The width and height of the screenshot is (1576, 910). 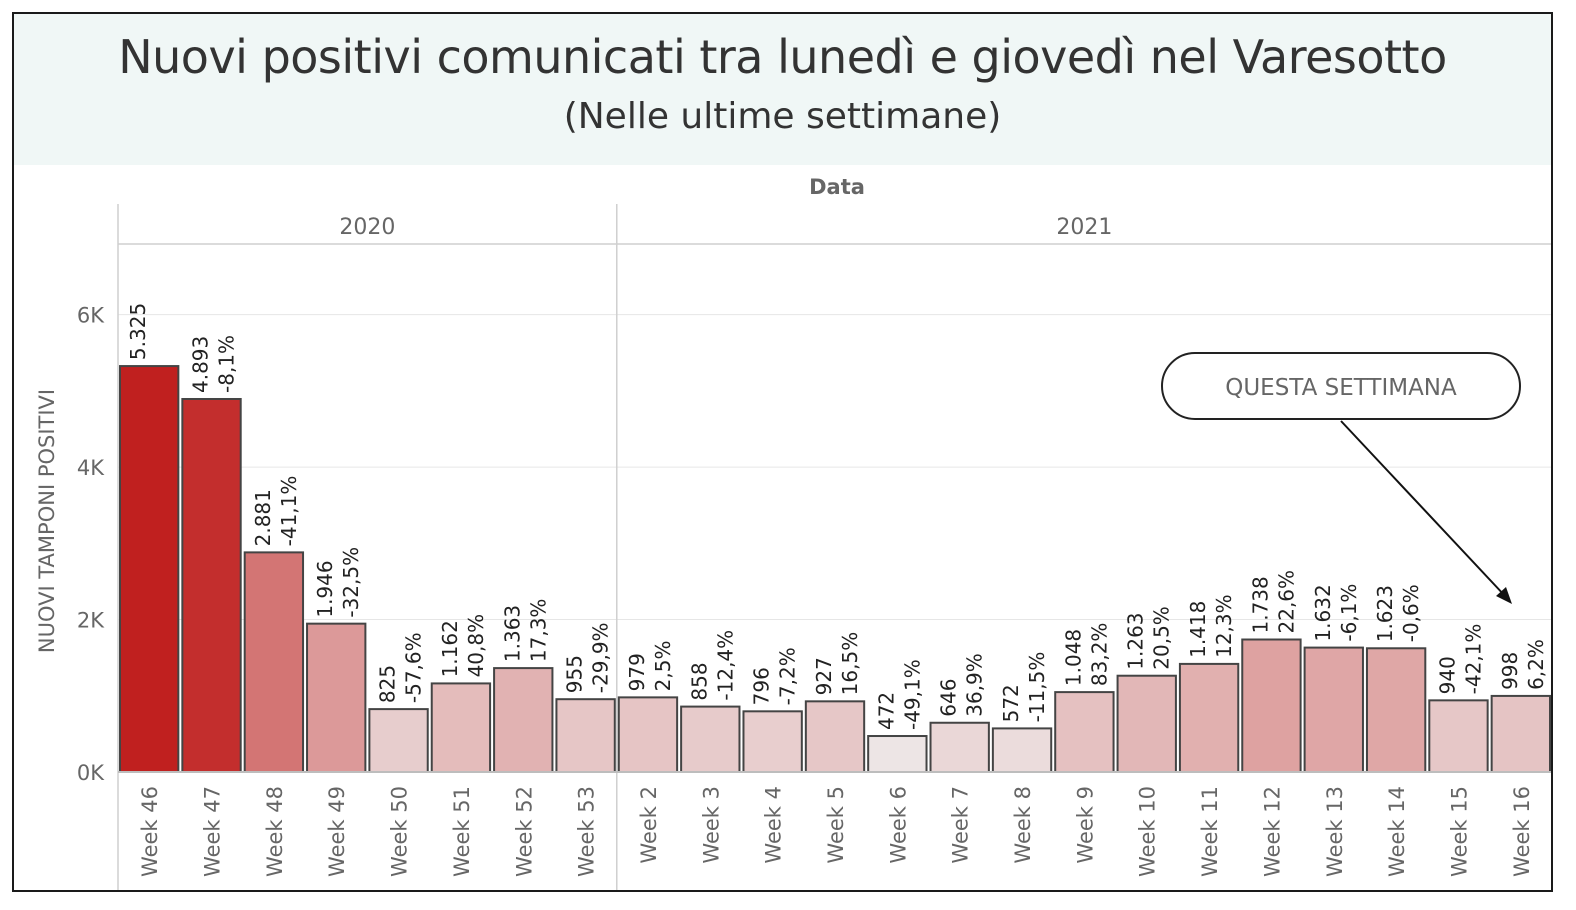 What do you see at coordinates (1447, 675) in the screenshot?
I see `bar-value-label: 940` at bounding box center [1447, 675].